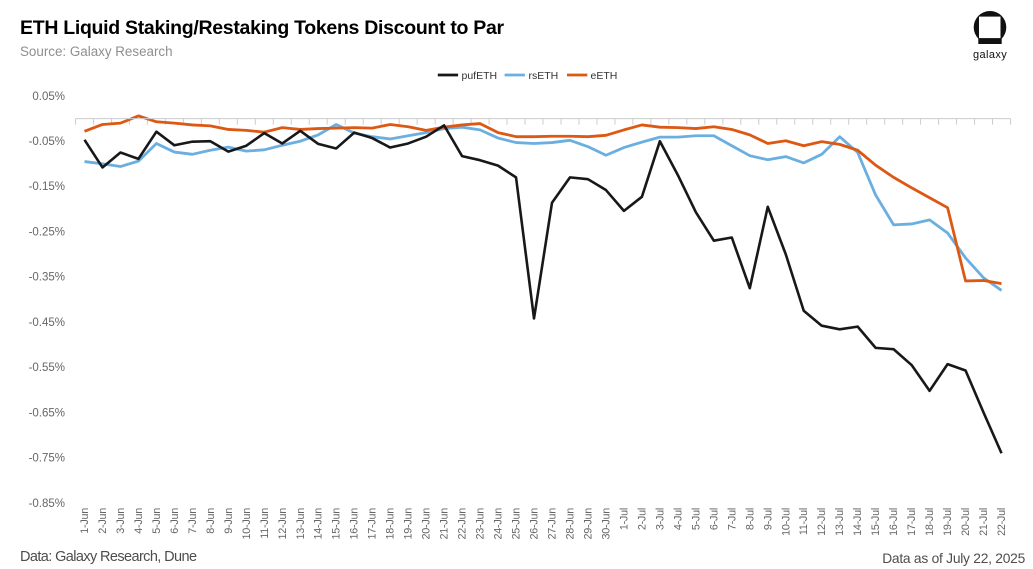 The image size is (1033, 569). I want to click on svg-text: 25-Jun, so click(517, 524).